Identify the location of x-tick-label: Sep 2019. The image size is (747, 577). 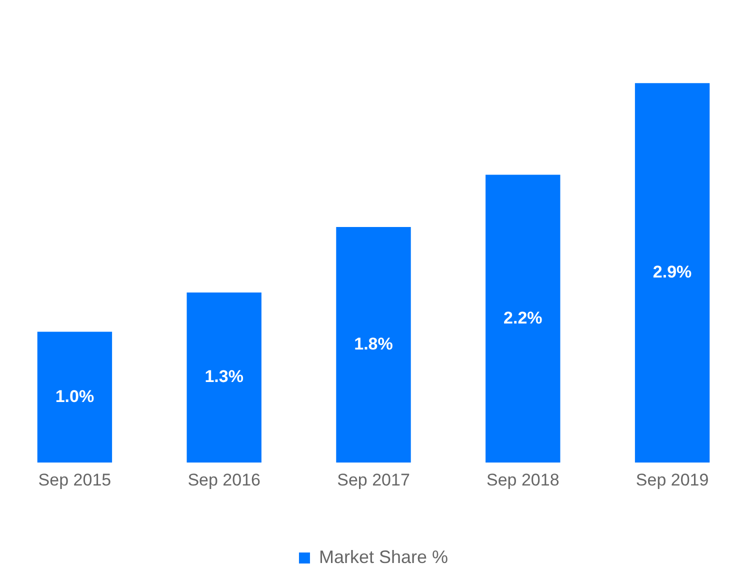
(672, 480).